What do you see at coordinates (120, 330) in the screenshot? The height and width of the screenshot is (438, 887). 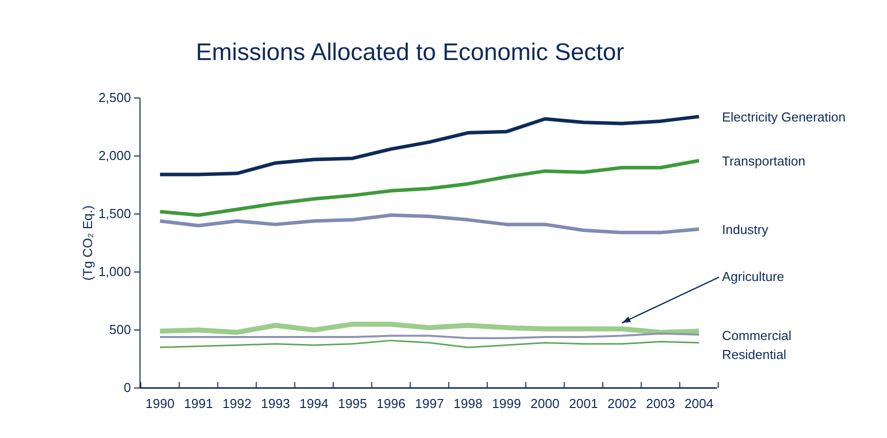 I see `y-tick-label: 500` at bounding box center [120, 330].